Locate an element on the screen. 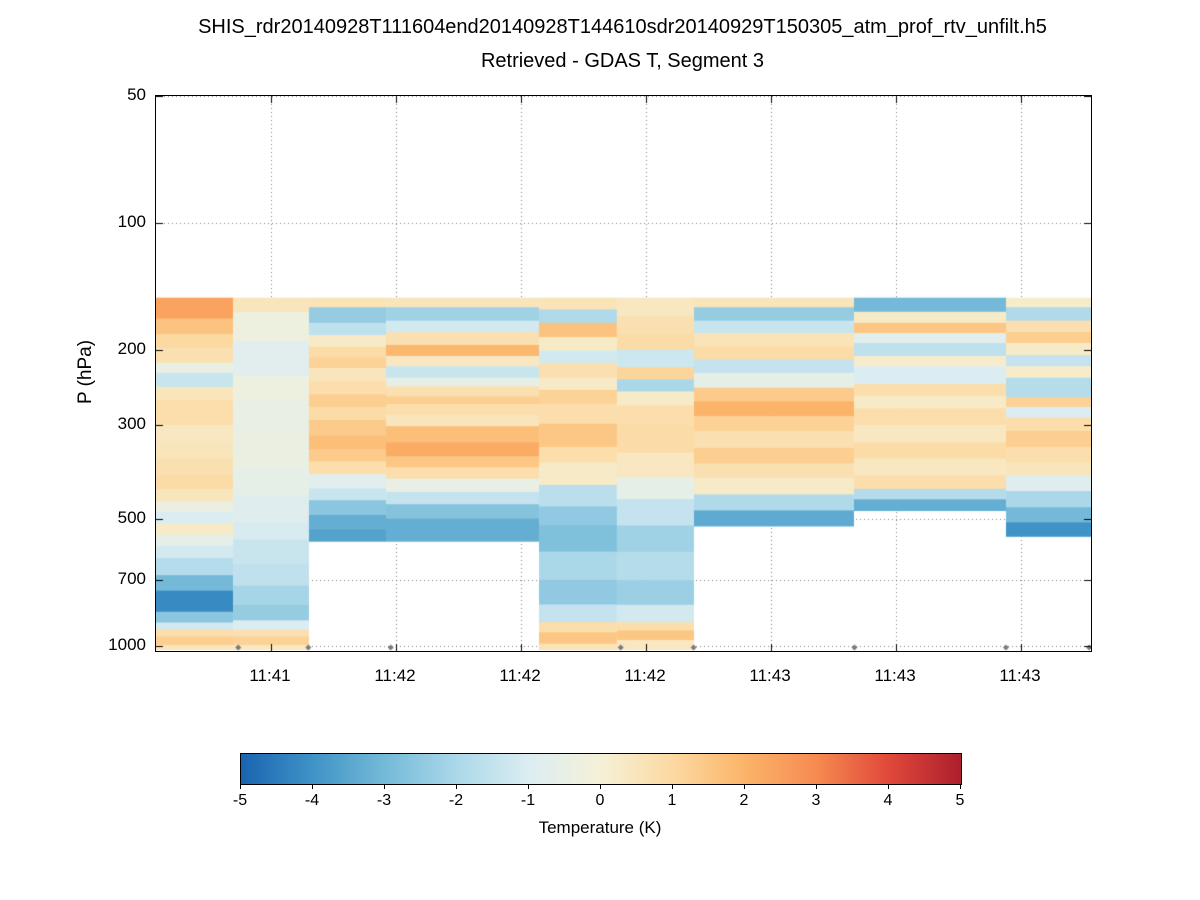  colorbar-tick-label: -3 is located at coordinates (384, 800).